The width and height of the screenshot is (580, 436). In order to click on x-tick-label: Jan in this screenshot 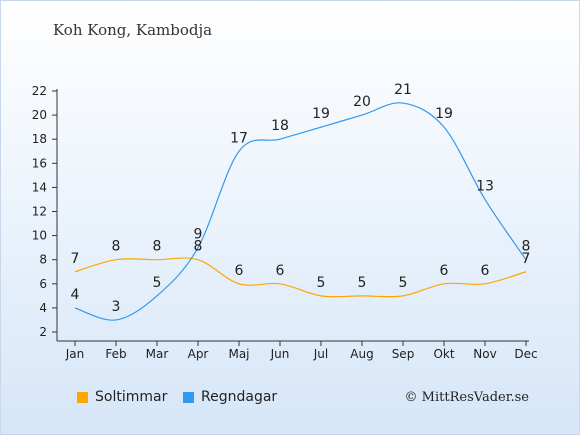, I will do `click(75, 354)`.